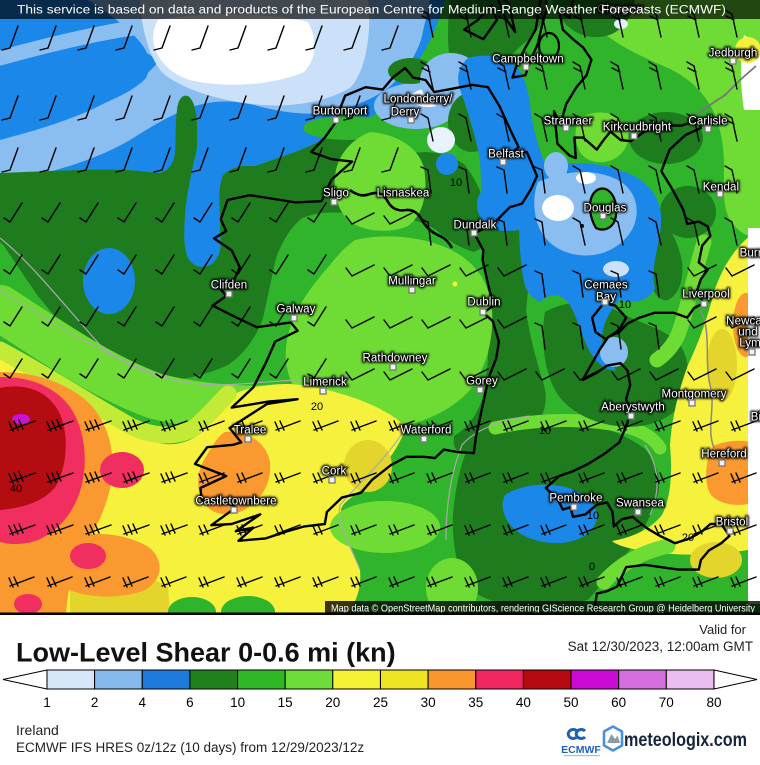 The image size is (760, 765). I want to click on svg-text: Londonderry/, so click(419, 100).